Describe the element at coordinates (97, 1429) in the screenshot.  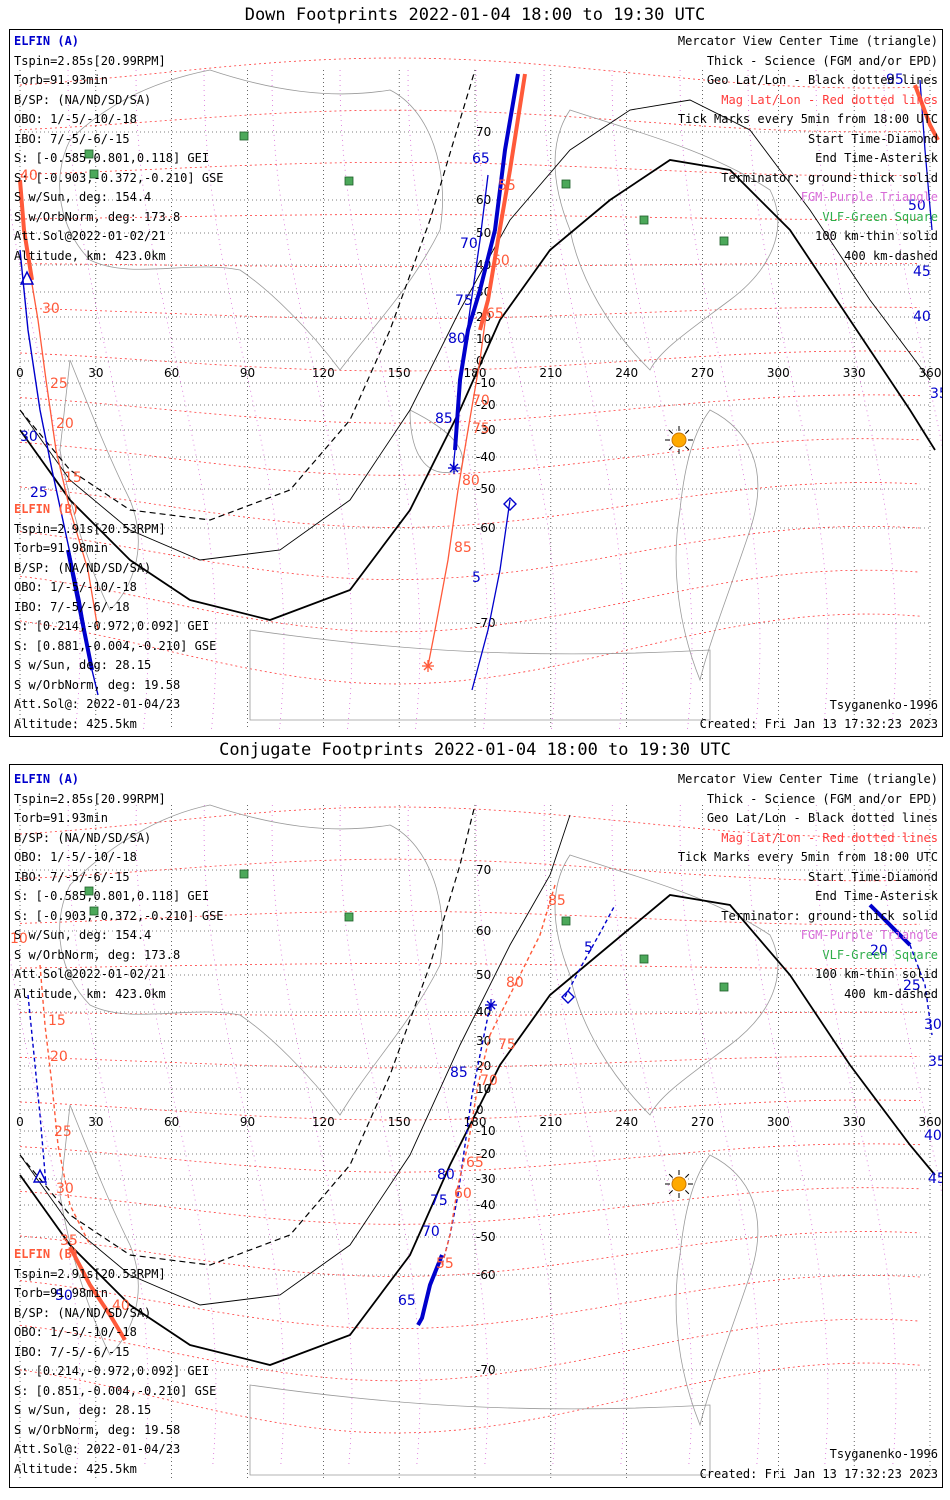
I see `conj-b-orbnorm: S w/OrbNorm, deg: 19.58` at that location.